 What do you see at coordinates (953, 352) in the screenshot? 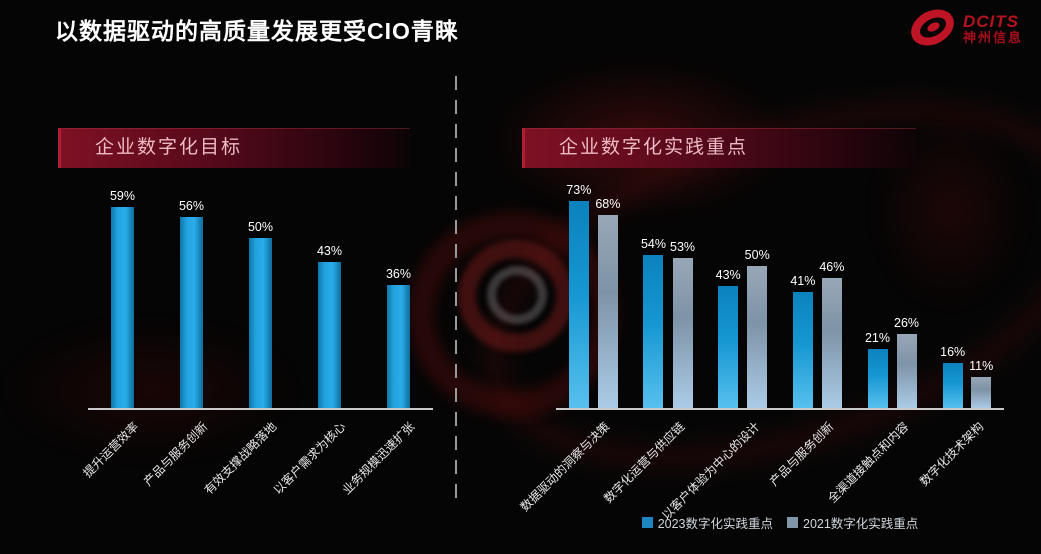
I see `bar-value-label: 16%` at bounding box center [953, 352].